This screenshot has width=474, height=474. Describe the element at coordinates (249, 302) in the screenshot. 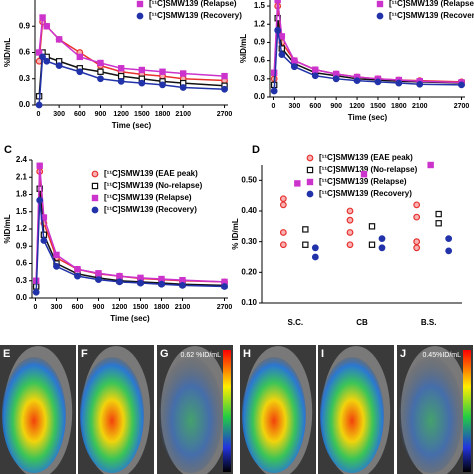

I see `y-tick-label: 0.10` at that location.